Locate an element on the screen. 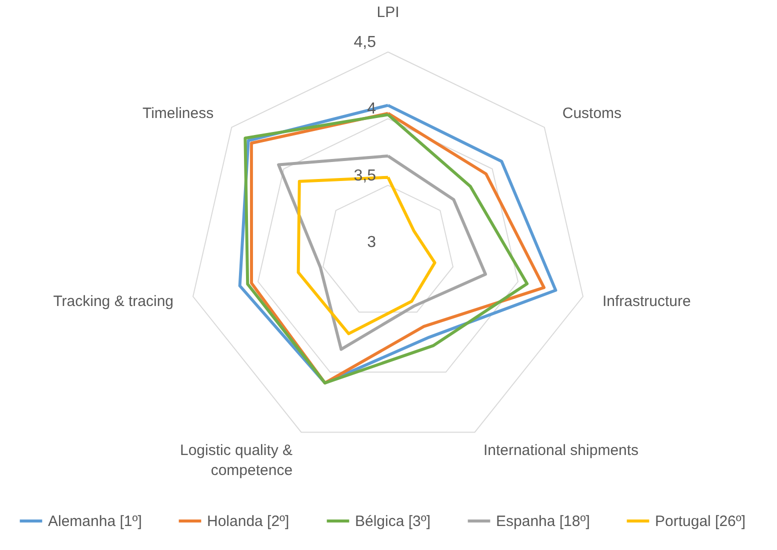 The width and height of the screenshot is (777, 550). spoke-label: Customs is located at coordinates (592, 113).